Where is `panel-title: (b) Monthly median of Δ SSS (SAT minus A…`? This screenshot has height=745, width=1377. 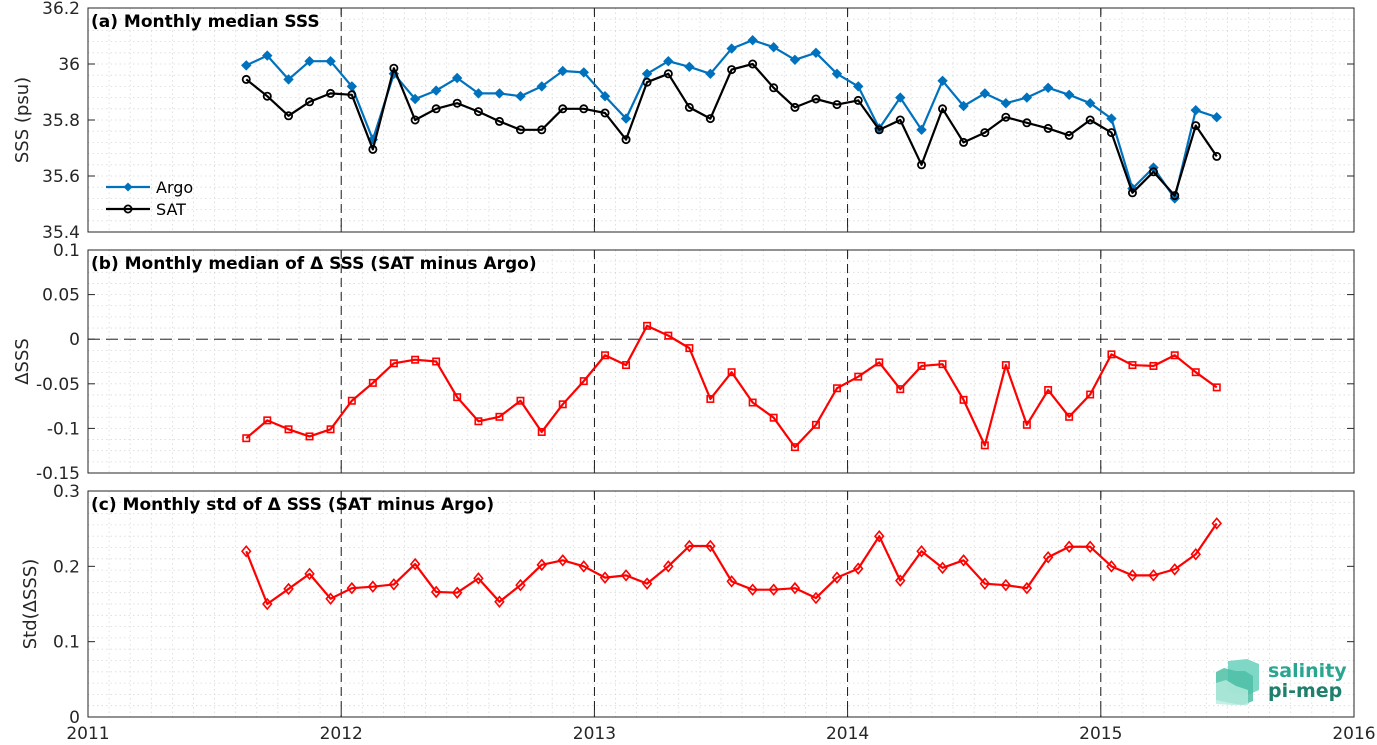 panel-title: (b) Monthly median of Δ SSS (SAT minus A… is located at coordinates (314, 264).